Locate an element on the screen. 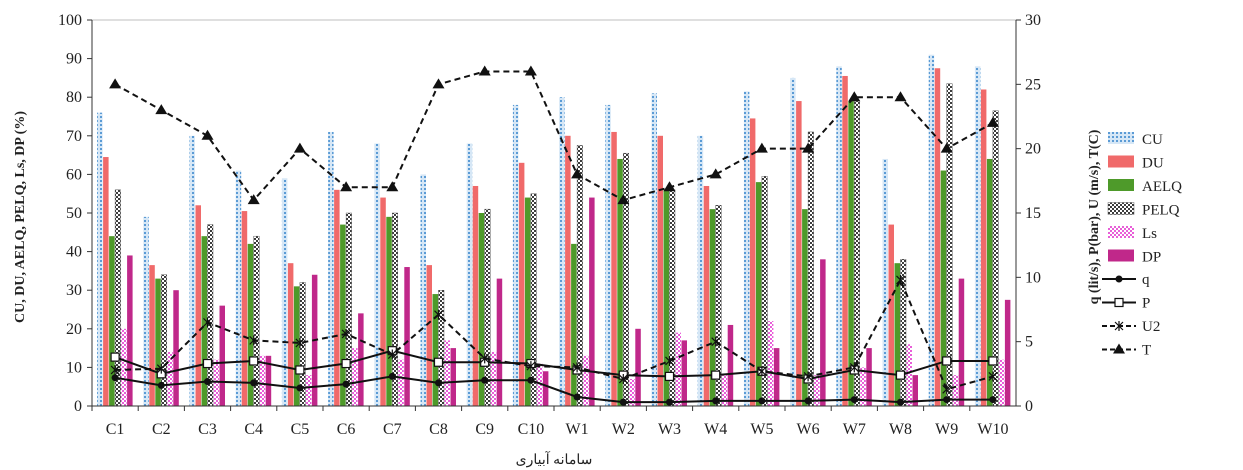  marker-q-w10 is located at coordinates (993, 400).